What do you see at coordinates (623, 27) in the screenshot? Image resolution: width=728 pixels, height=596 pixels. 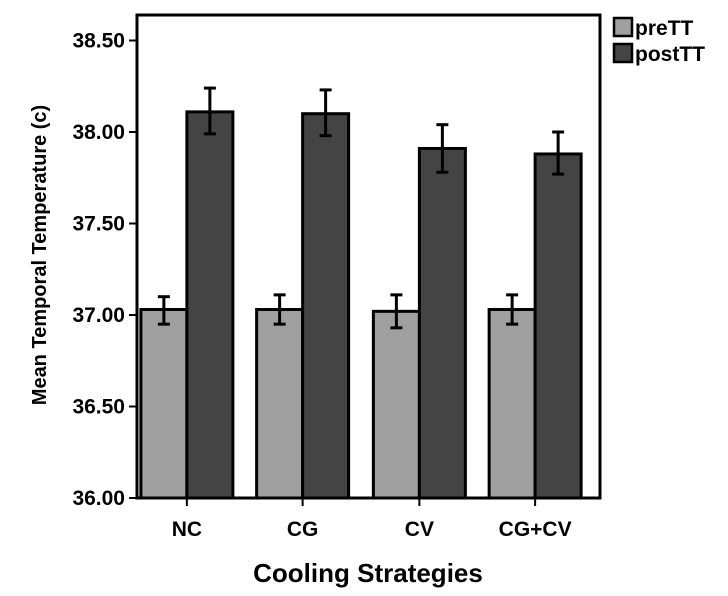 I see `legend-swatch-preTT` at bounding box center [623, 27].